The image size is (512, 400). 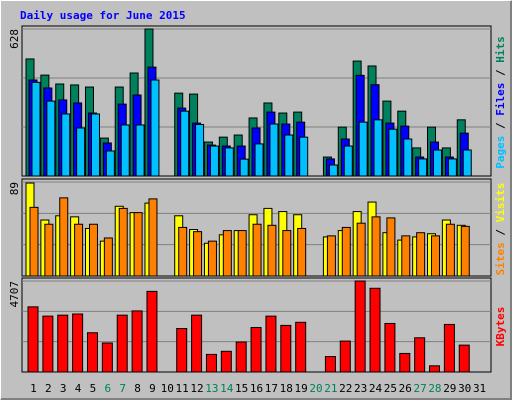 What do you see at coordinates (315, 388) in the screenshot?
I see `x-tick-label: 20` at bounding box center [315, 388].